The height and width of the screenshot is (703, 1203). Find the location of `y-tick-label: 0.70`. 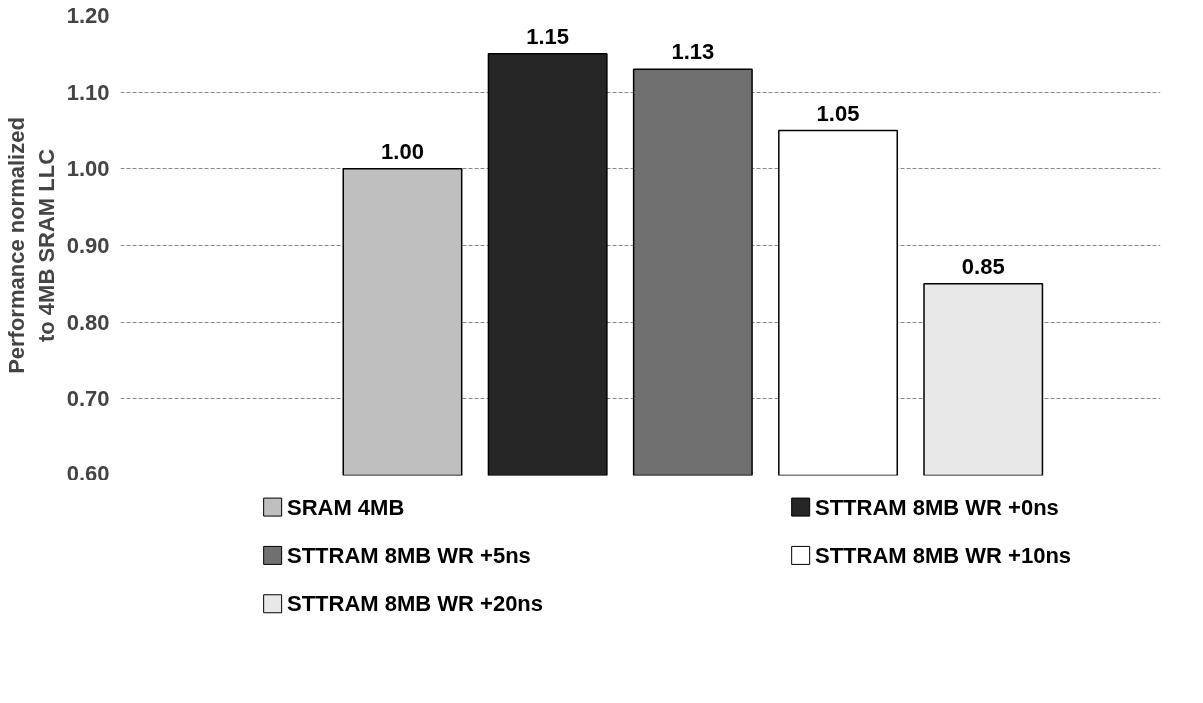

y-tick-label: 0.70 is located at coordinates (88, 399).